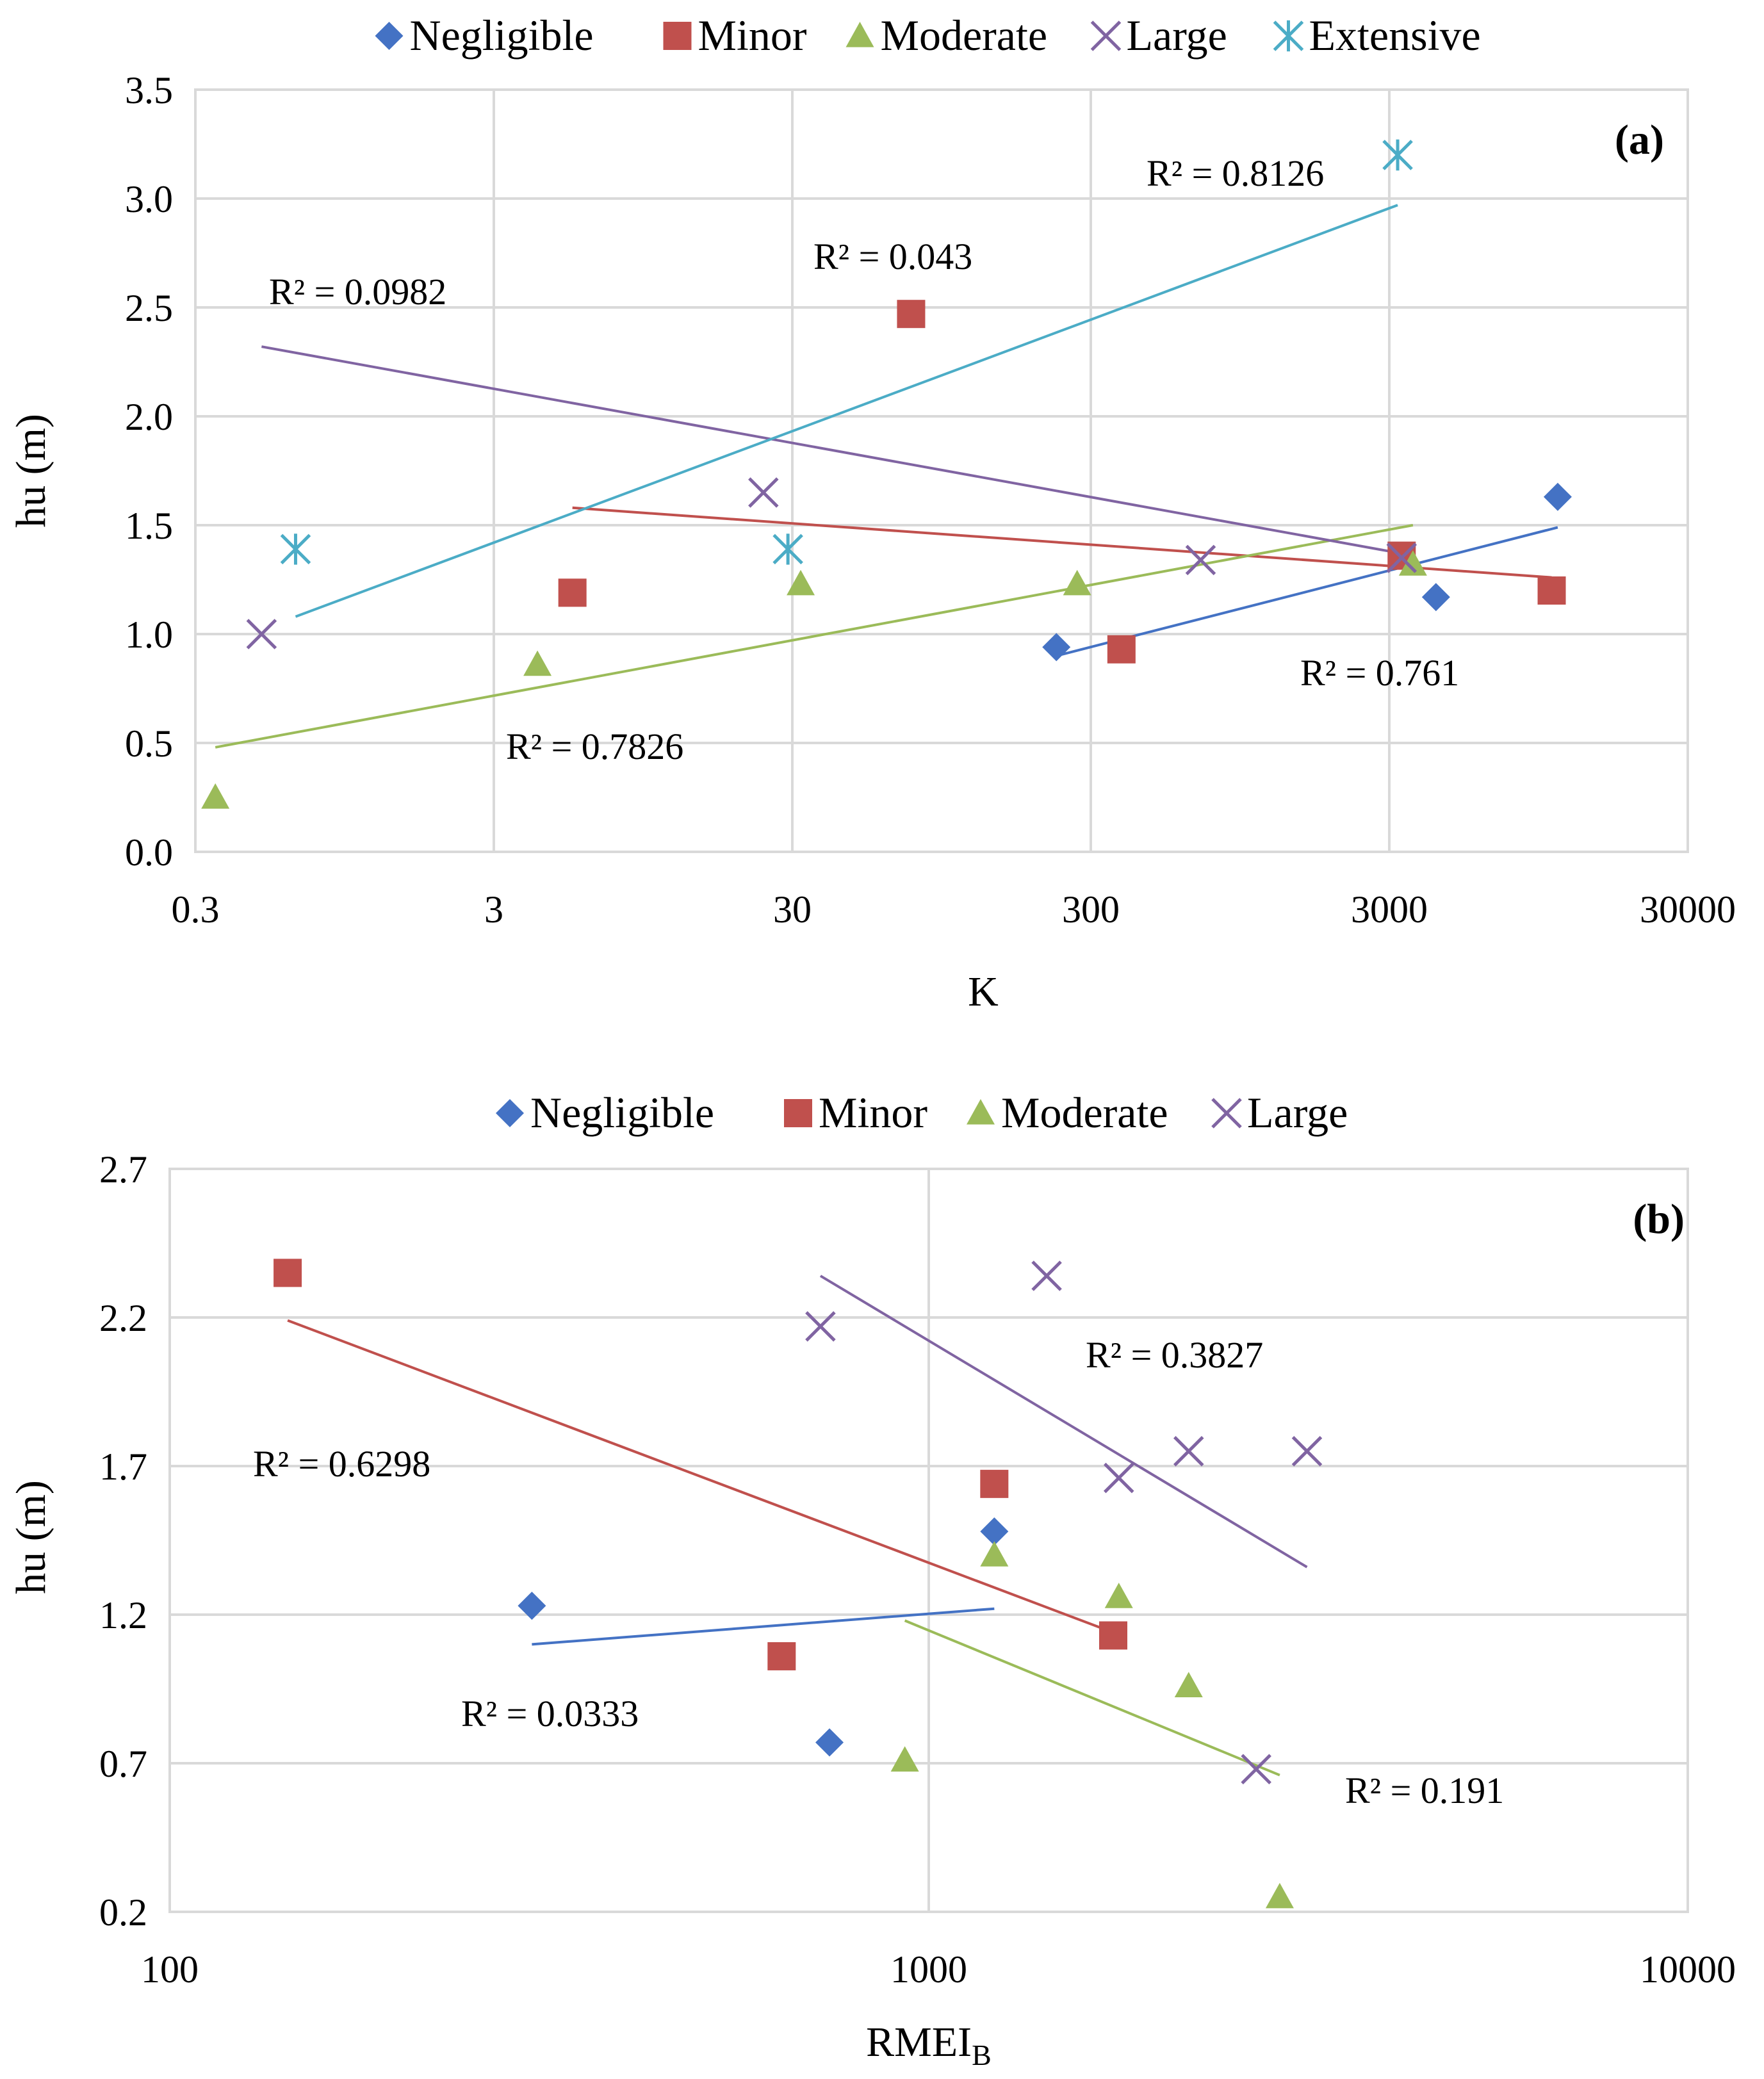 The width and height of the screenshot is (1764, 2079). What do you see at coordinates (341, 1464) in the screenshot?
I see `r2-label-minor-b: R² = 0.6298` at bounding box center [341, 1464].